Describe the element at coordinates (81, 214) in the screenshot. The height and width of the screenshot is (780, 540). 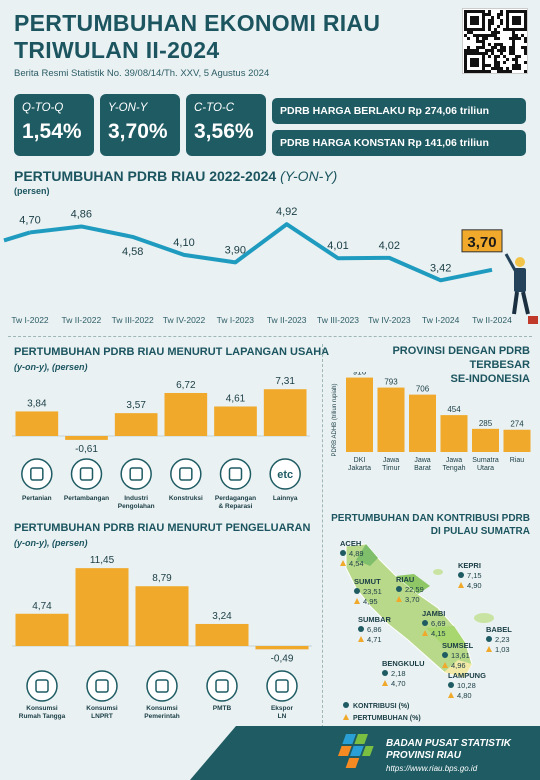
I see `point-label: 4,86` at that location.